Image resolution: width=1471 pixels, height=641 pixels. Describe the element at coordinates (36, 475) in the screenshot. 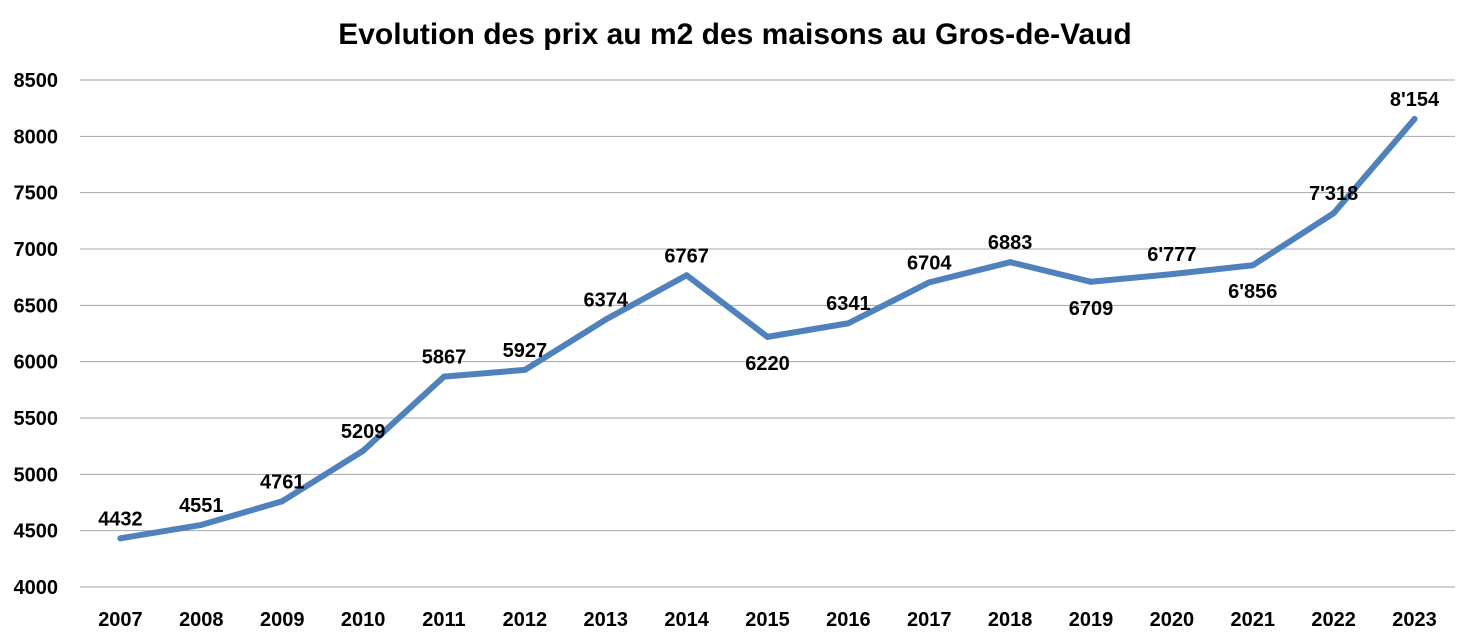

I see `y-tick-label: 5000` at that location.